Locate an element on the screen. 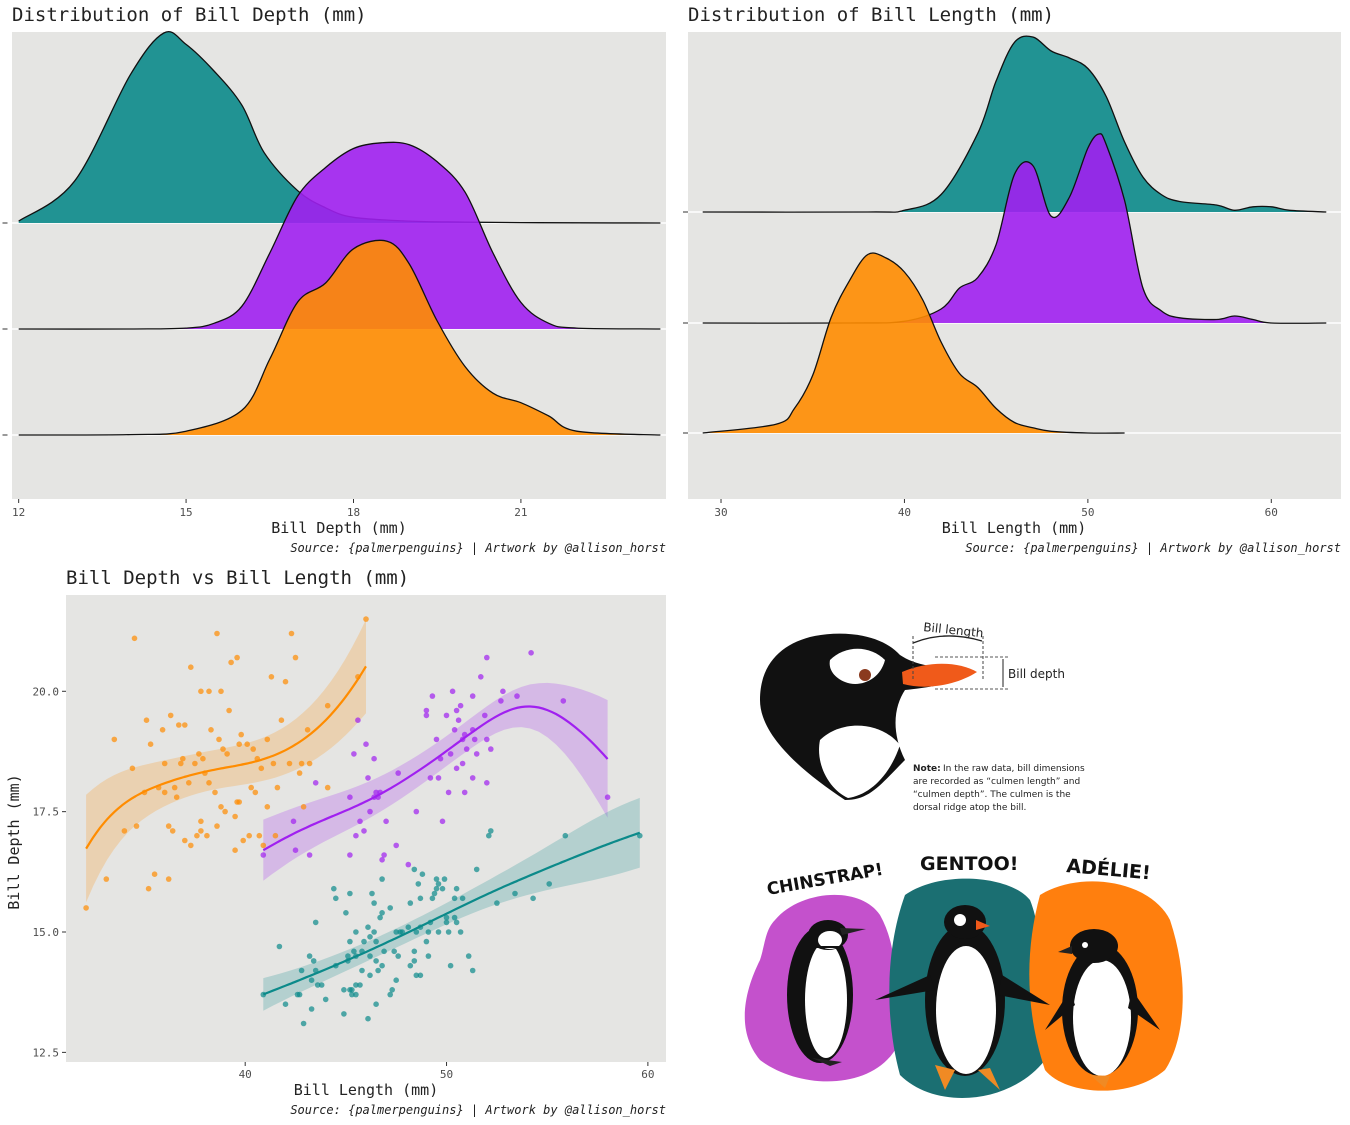 The width and height of the screenshot is (1350, 1125). depth-ridge-title: Distribution of Bill Depth (mm) is located at coordinates (189, 15).